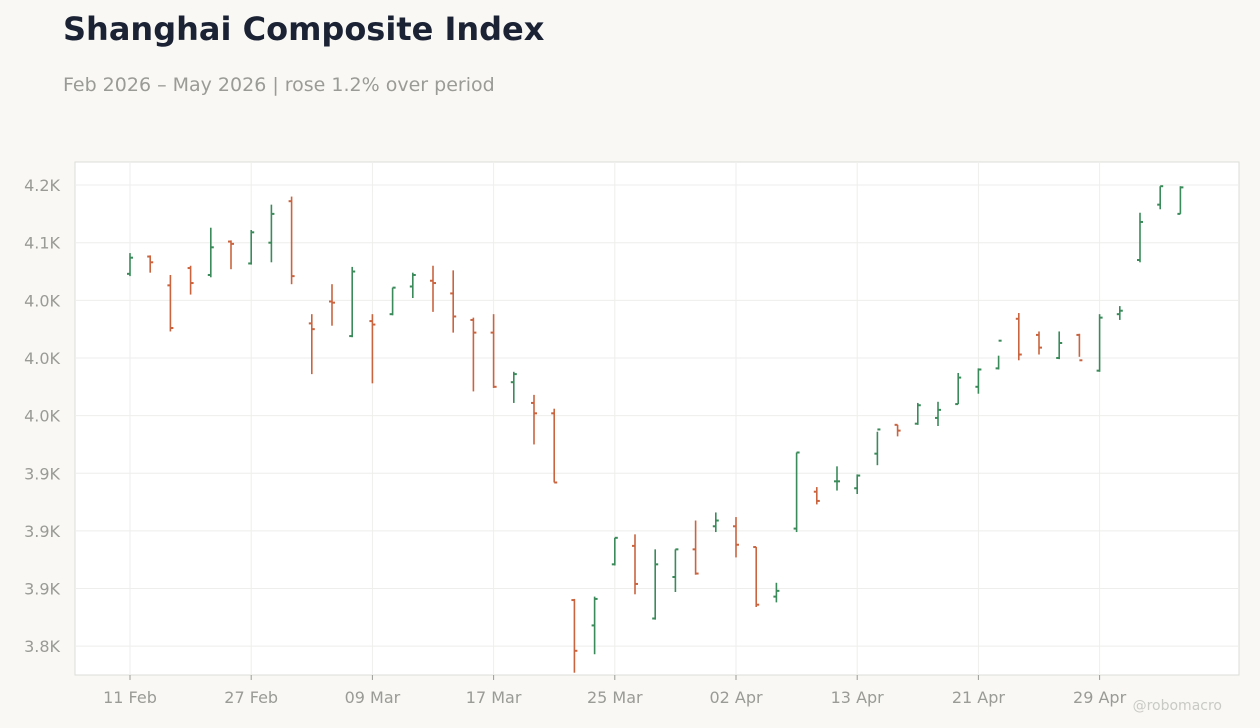 This screenshot has width=1260, height=728. What do you see at coordinates (1100, 697) in the screenshot?
I see `x-tick-label: 29 Apr` at bounding box center [1100, 697].